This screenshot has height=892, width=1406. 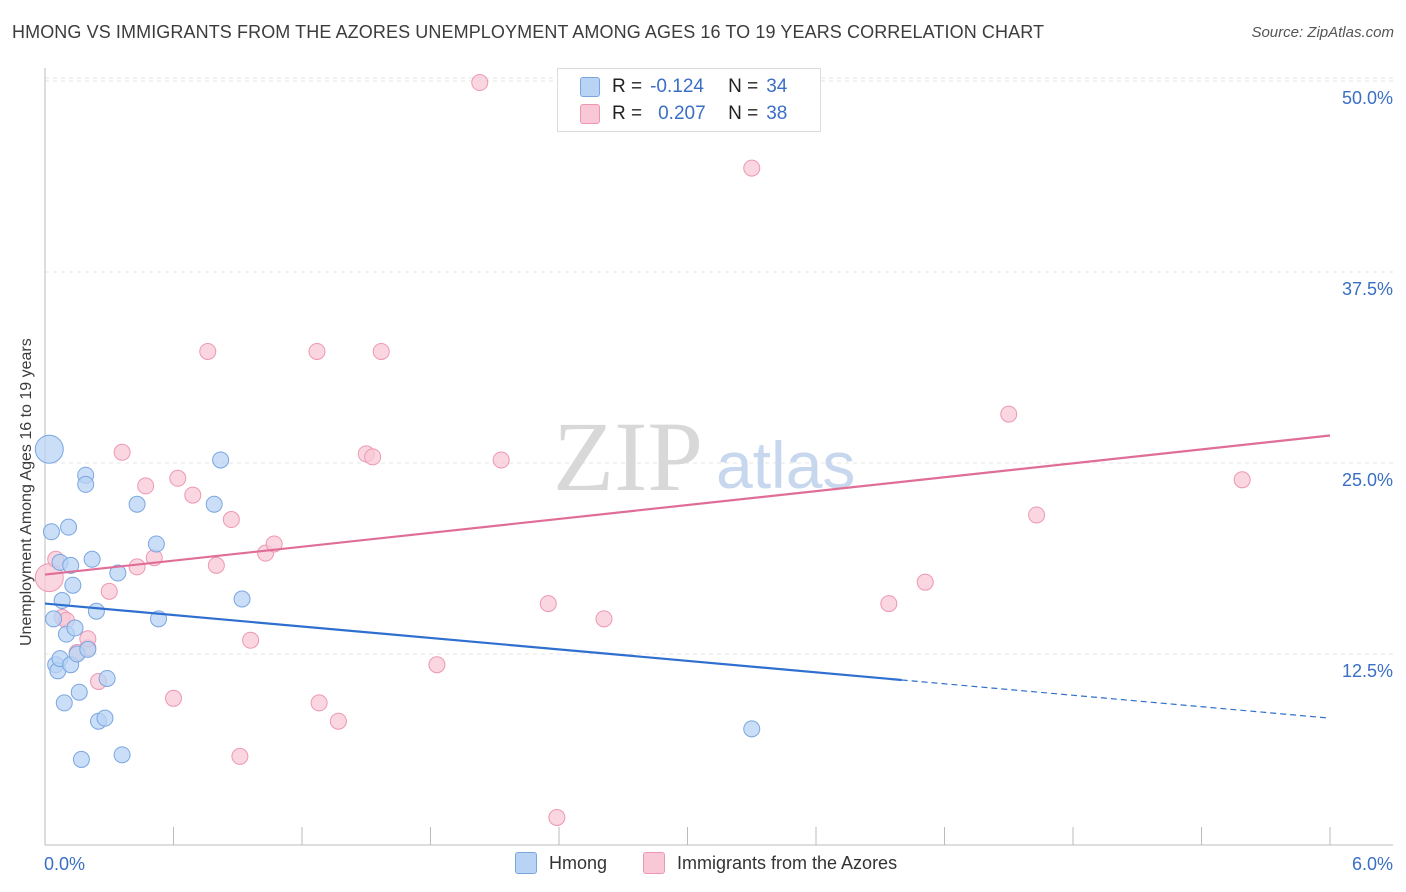 I want to click on legend-row-hmong: R = -0.124 N = 34, so click(x=683, y=87).